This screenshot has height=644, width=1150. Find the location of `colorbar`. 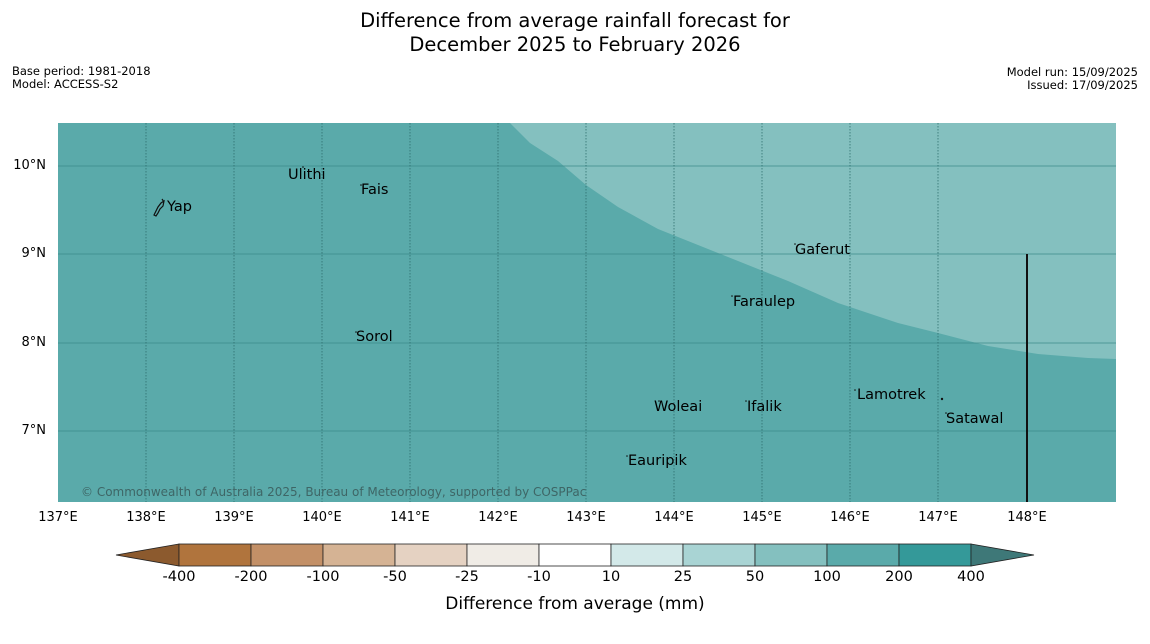

colorbar is located at coordinates (575, 555).